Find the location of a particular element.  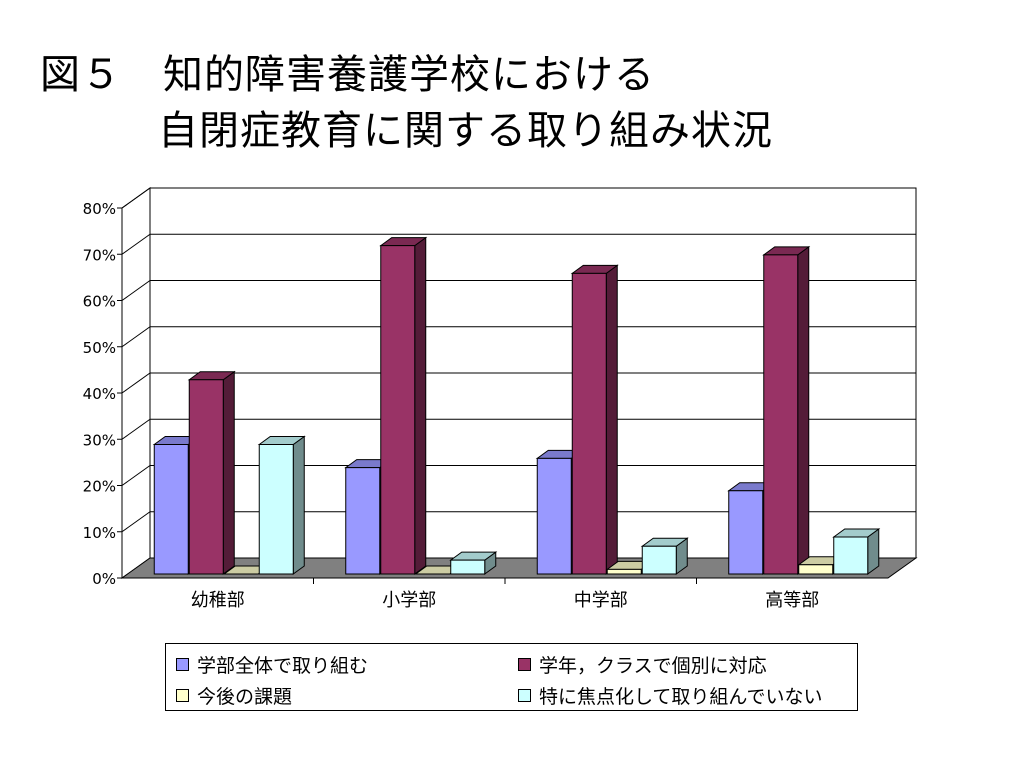

legend-item-series-1: 学部全体で取り組む is located at coordinates (272, 664).